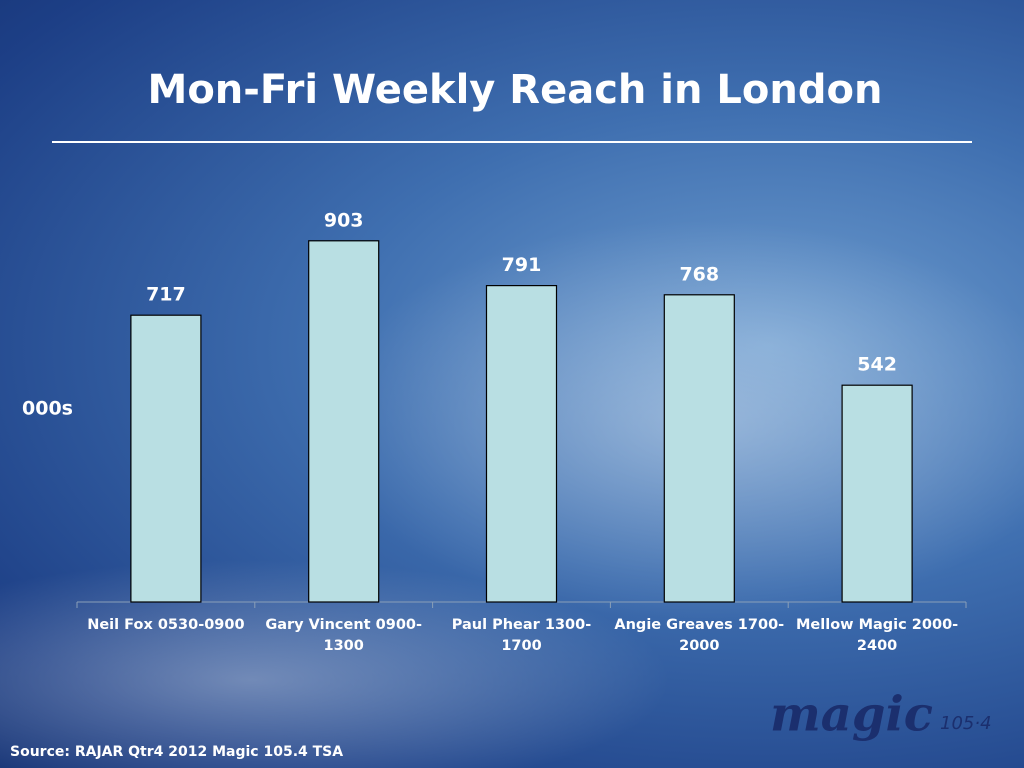 This screenshot has width=1024, height=768. I want to click on y-axis-label: 000s, so click(47, 409).